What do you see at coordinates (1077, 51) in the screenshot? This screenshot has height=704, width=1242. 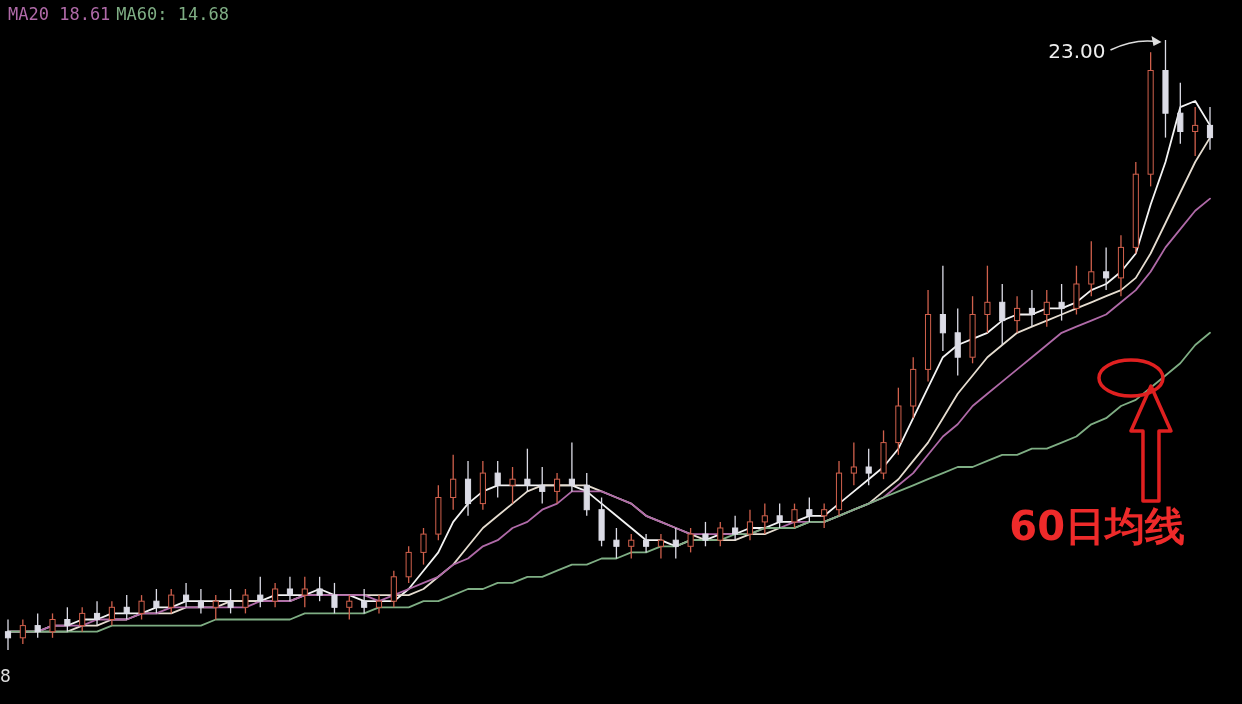 I see `annotation: 23.00` at bounding box center [1077, 51].